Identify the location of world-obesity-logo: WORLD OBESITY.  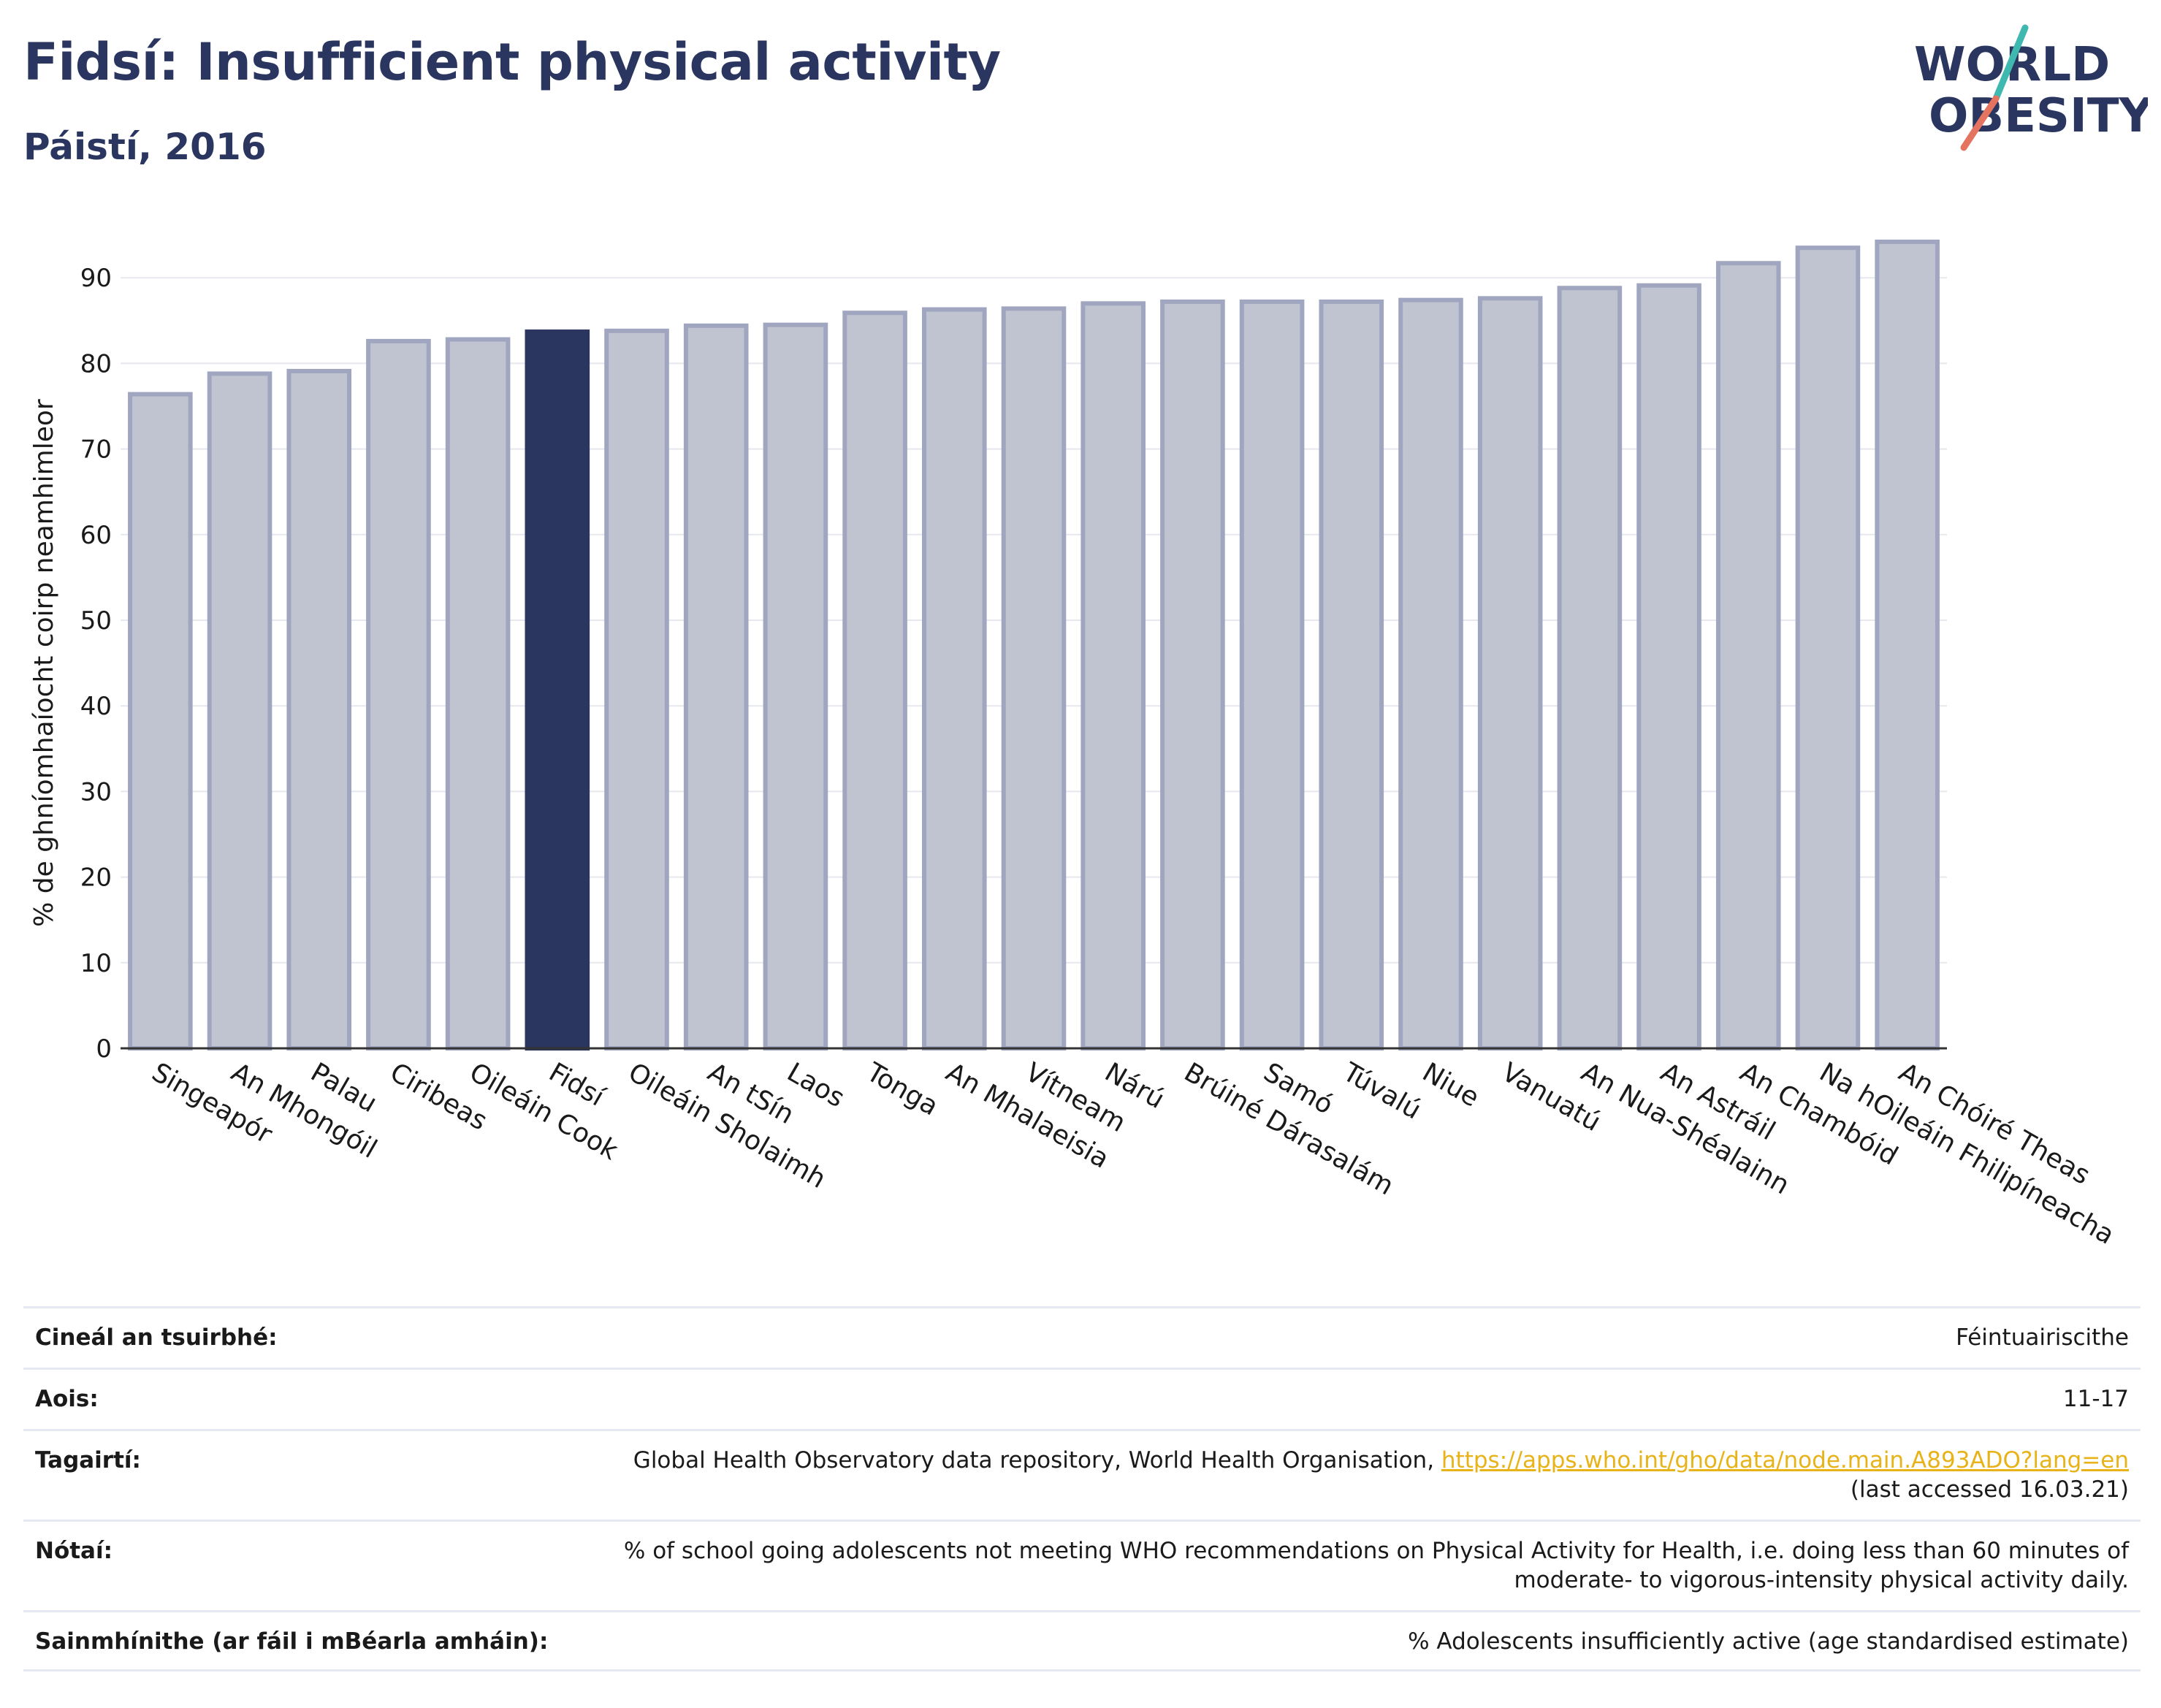
(2031, 87).